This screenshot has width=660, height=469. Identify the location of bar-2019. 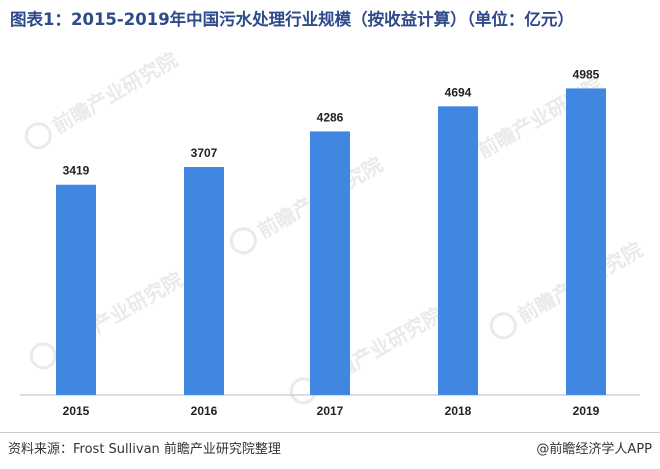
(586, 242).